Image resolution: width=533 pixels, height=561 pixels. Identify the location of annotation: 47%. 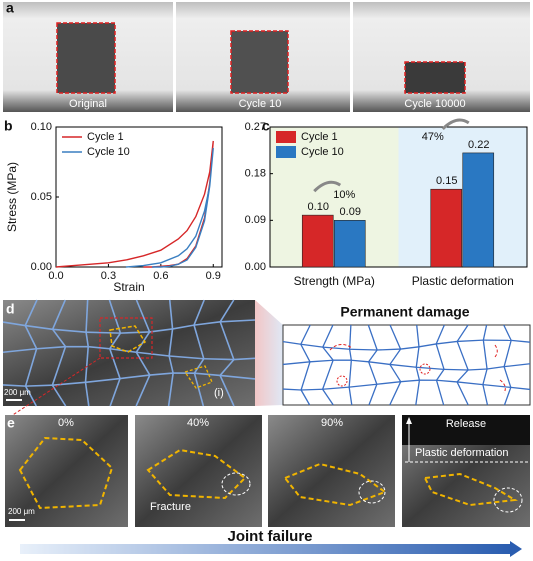
(433, 137).